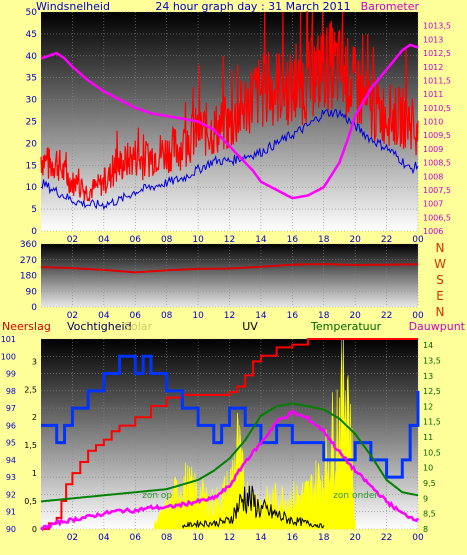  Describe the element at coordinates (437, 80) in the screenshot. I see `barometer-tick-label: 1011,5` at that location.